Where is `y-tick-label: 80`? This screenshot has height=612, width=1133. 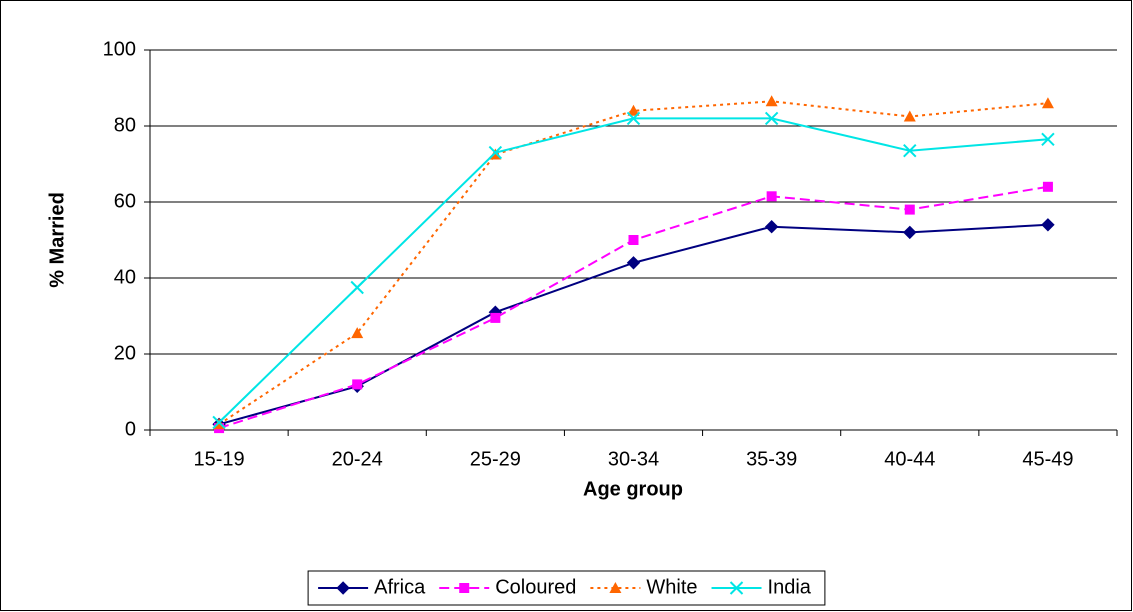
y-tick-label: 80 is located at coordinates (125, 125).